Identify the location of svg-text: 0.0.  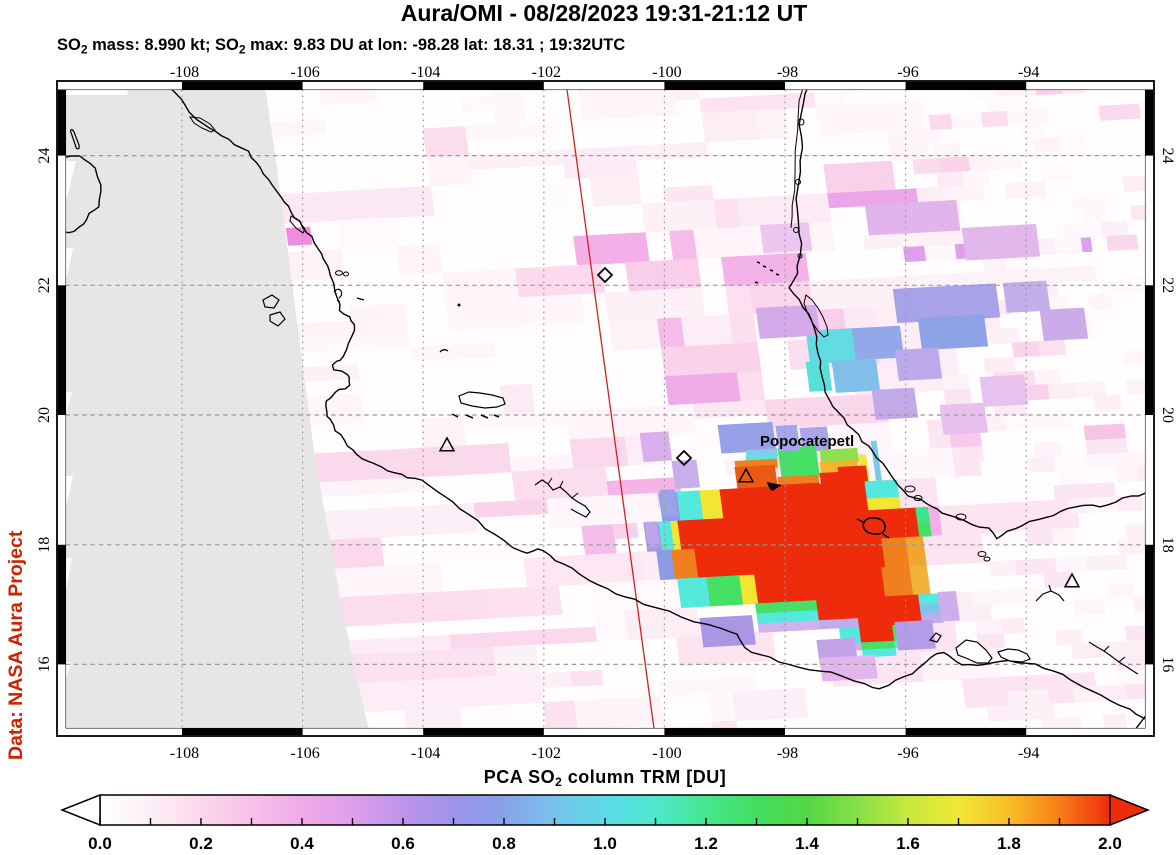
(100, 843).